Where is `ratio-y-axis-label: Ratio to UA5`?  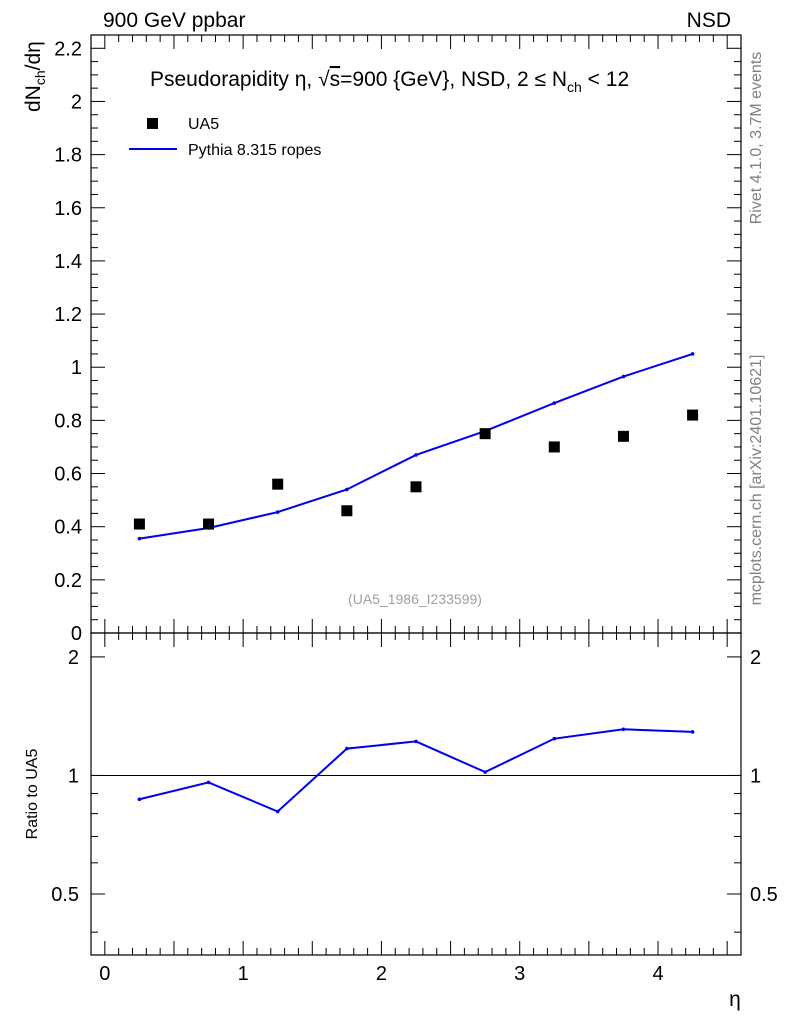 ratio-y-axis-label: Ratio to UA5 is located at coordinates (32, 794).